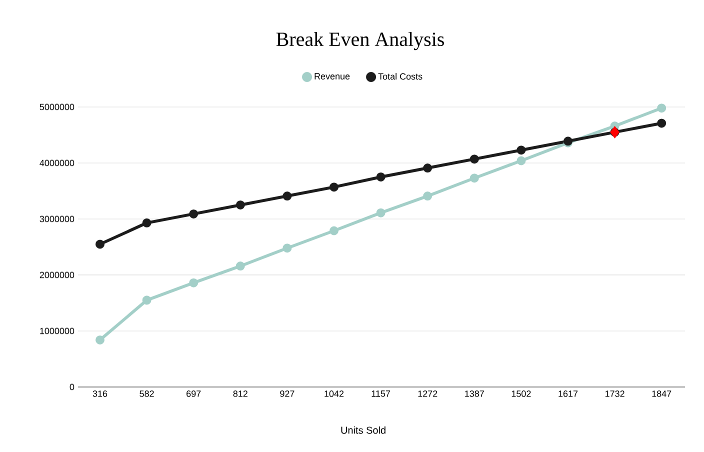 This screenshot has height=452, width=704. What do you see at coordinates (193, 393) in the screenshot?
I see `x-tick-label: 697` at bounding box center [193, 393].